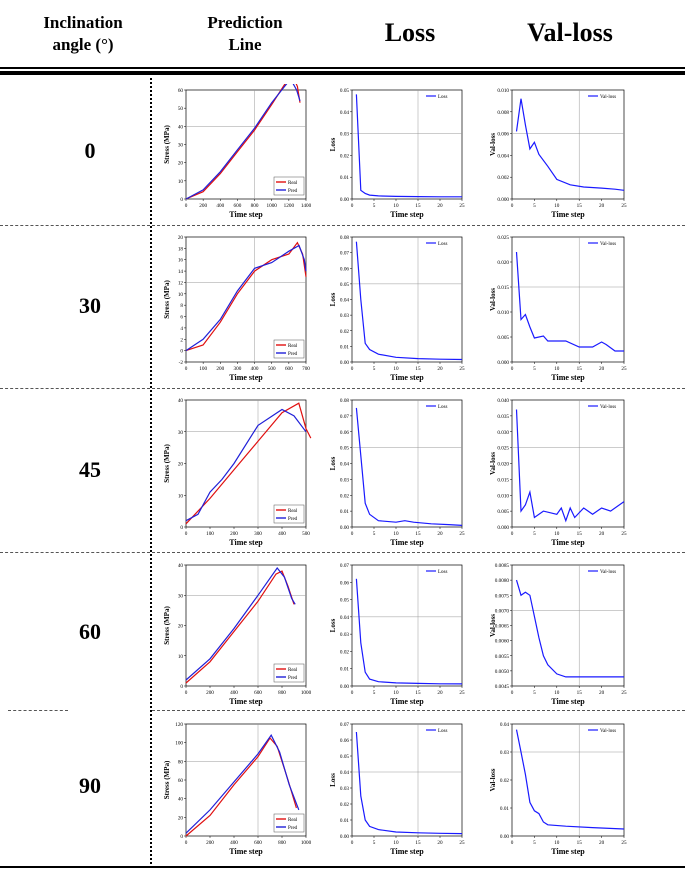 The width and height of the screenshot is (685, 873). What do you see at coordinates (167, 463) in the screenshot?
I see `y-axis-label: Stress (MPa)` at bounding box center [167, 463].